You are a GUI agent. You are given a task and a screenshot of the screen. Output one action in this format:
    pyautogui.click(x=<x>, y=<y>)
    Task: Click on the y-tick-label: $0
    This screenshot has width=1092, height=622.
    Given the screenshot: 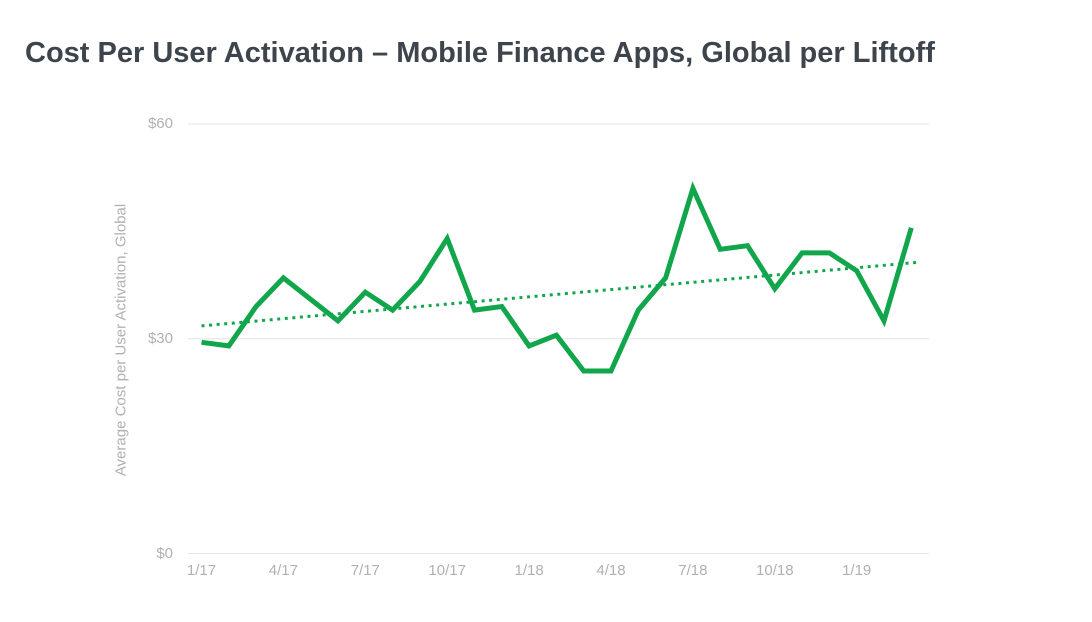 What is the action you would take?
    pyautogui.click(x=164, y=553)
    